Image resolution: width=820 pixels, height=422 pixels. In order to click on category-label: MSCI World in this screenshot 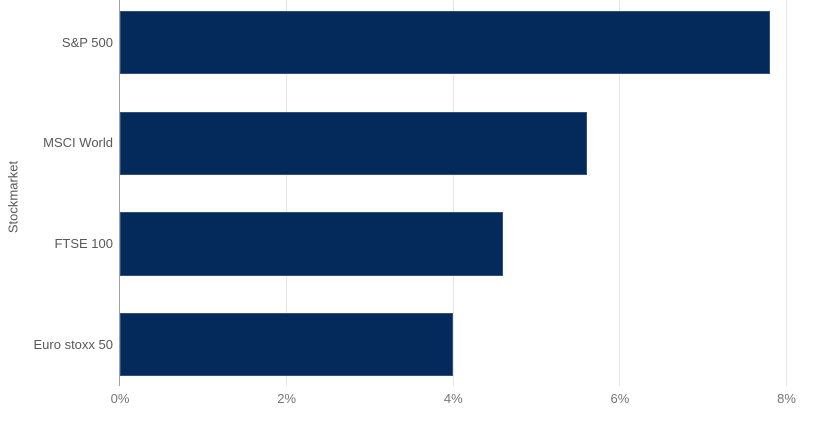, I will do `click(78, 143)`.